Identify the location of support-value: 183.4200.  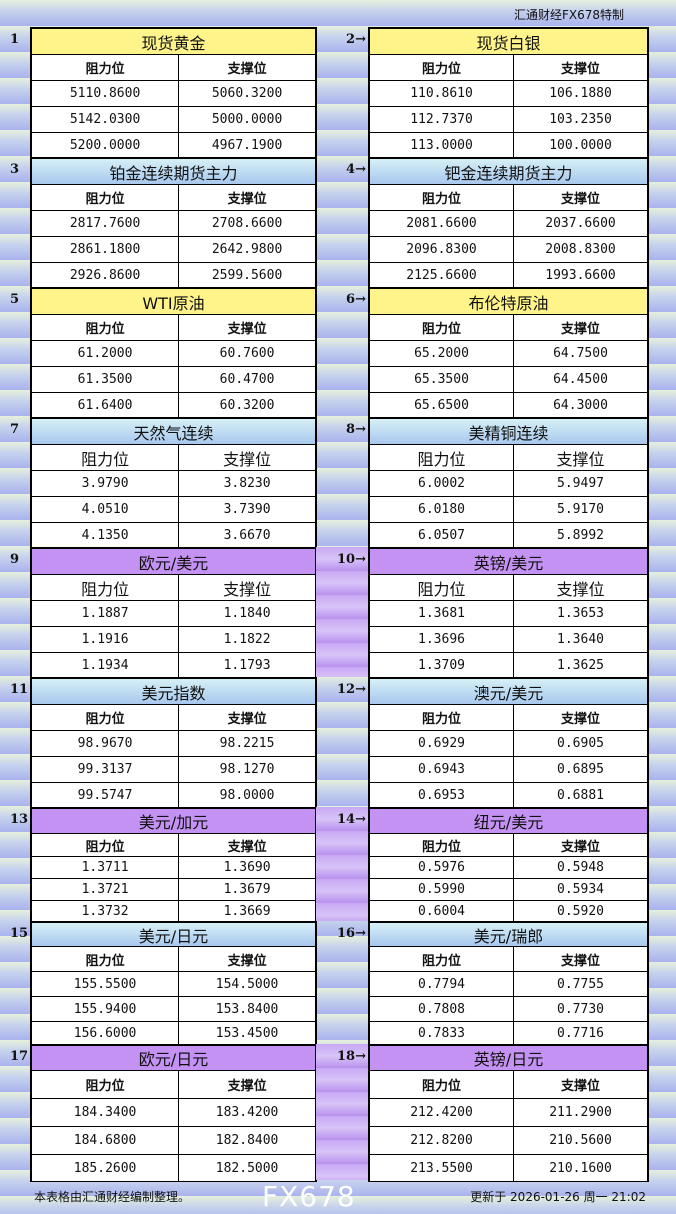
(247, 1112).